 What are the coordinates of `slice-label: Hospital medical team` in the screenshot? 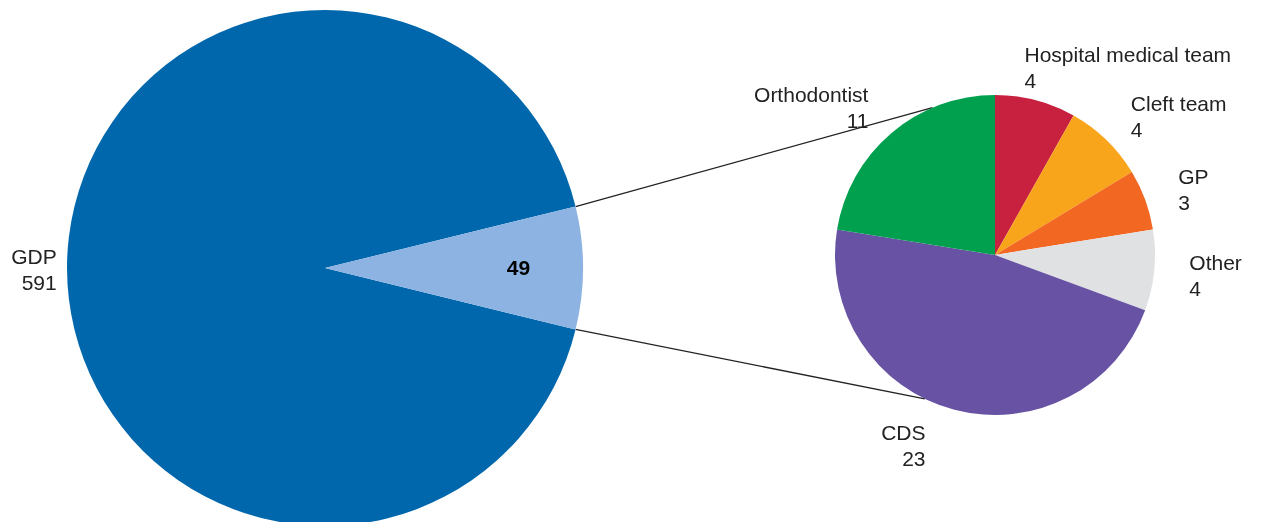 It's located at (1128, 55).